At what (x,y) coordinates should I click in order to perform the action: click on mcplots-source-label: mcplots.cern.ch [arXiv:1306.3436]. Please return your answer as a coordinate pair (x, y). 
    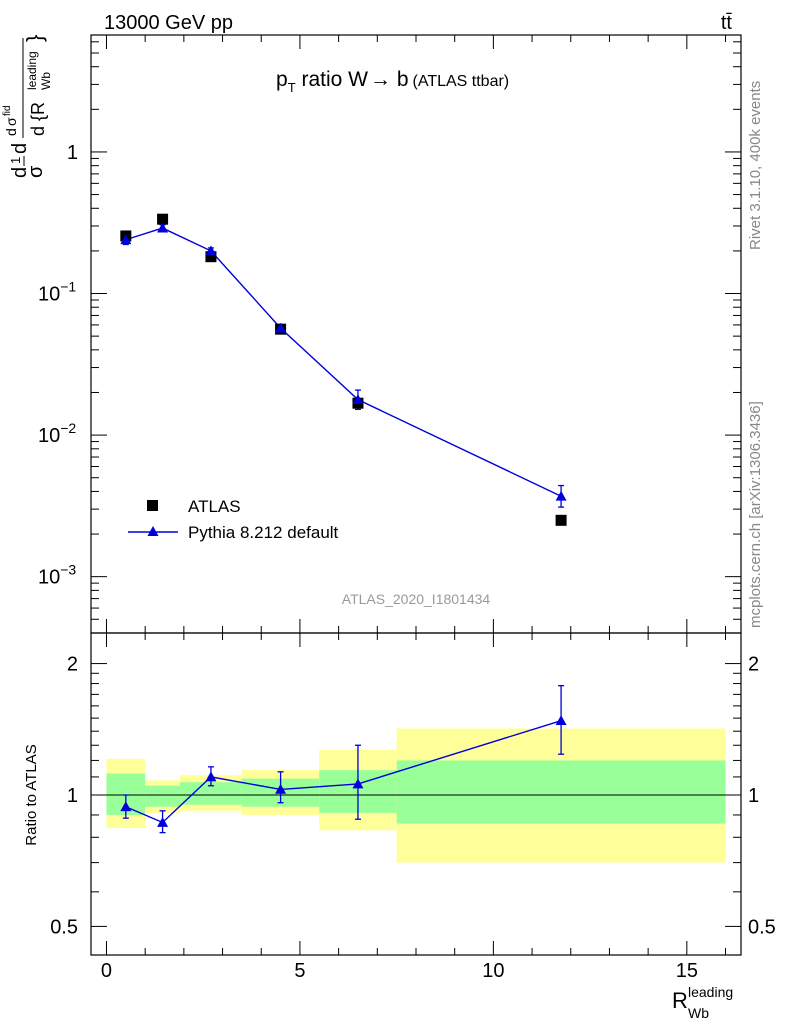
    Looking at the image, I should click on (755, 514).